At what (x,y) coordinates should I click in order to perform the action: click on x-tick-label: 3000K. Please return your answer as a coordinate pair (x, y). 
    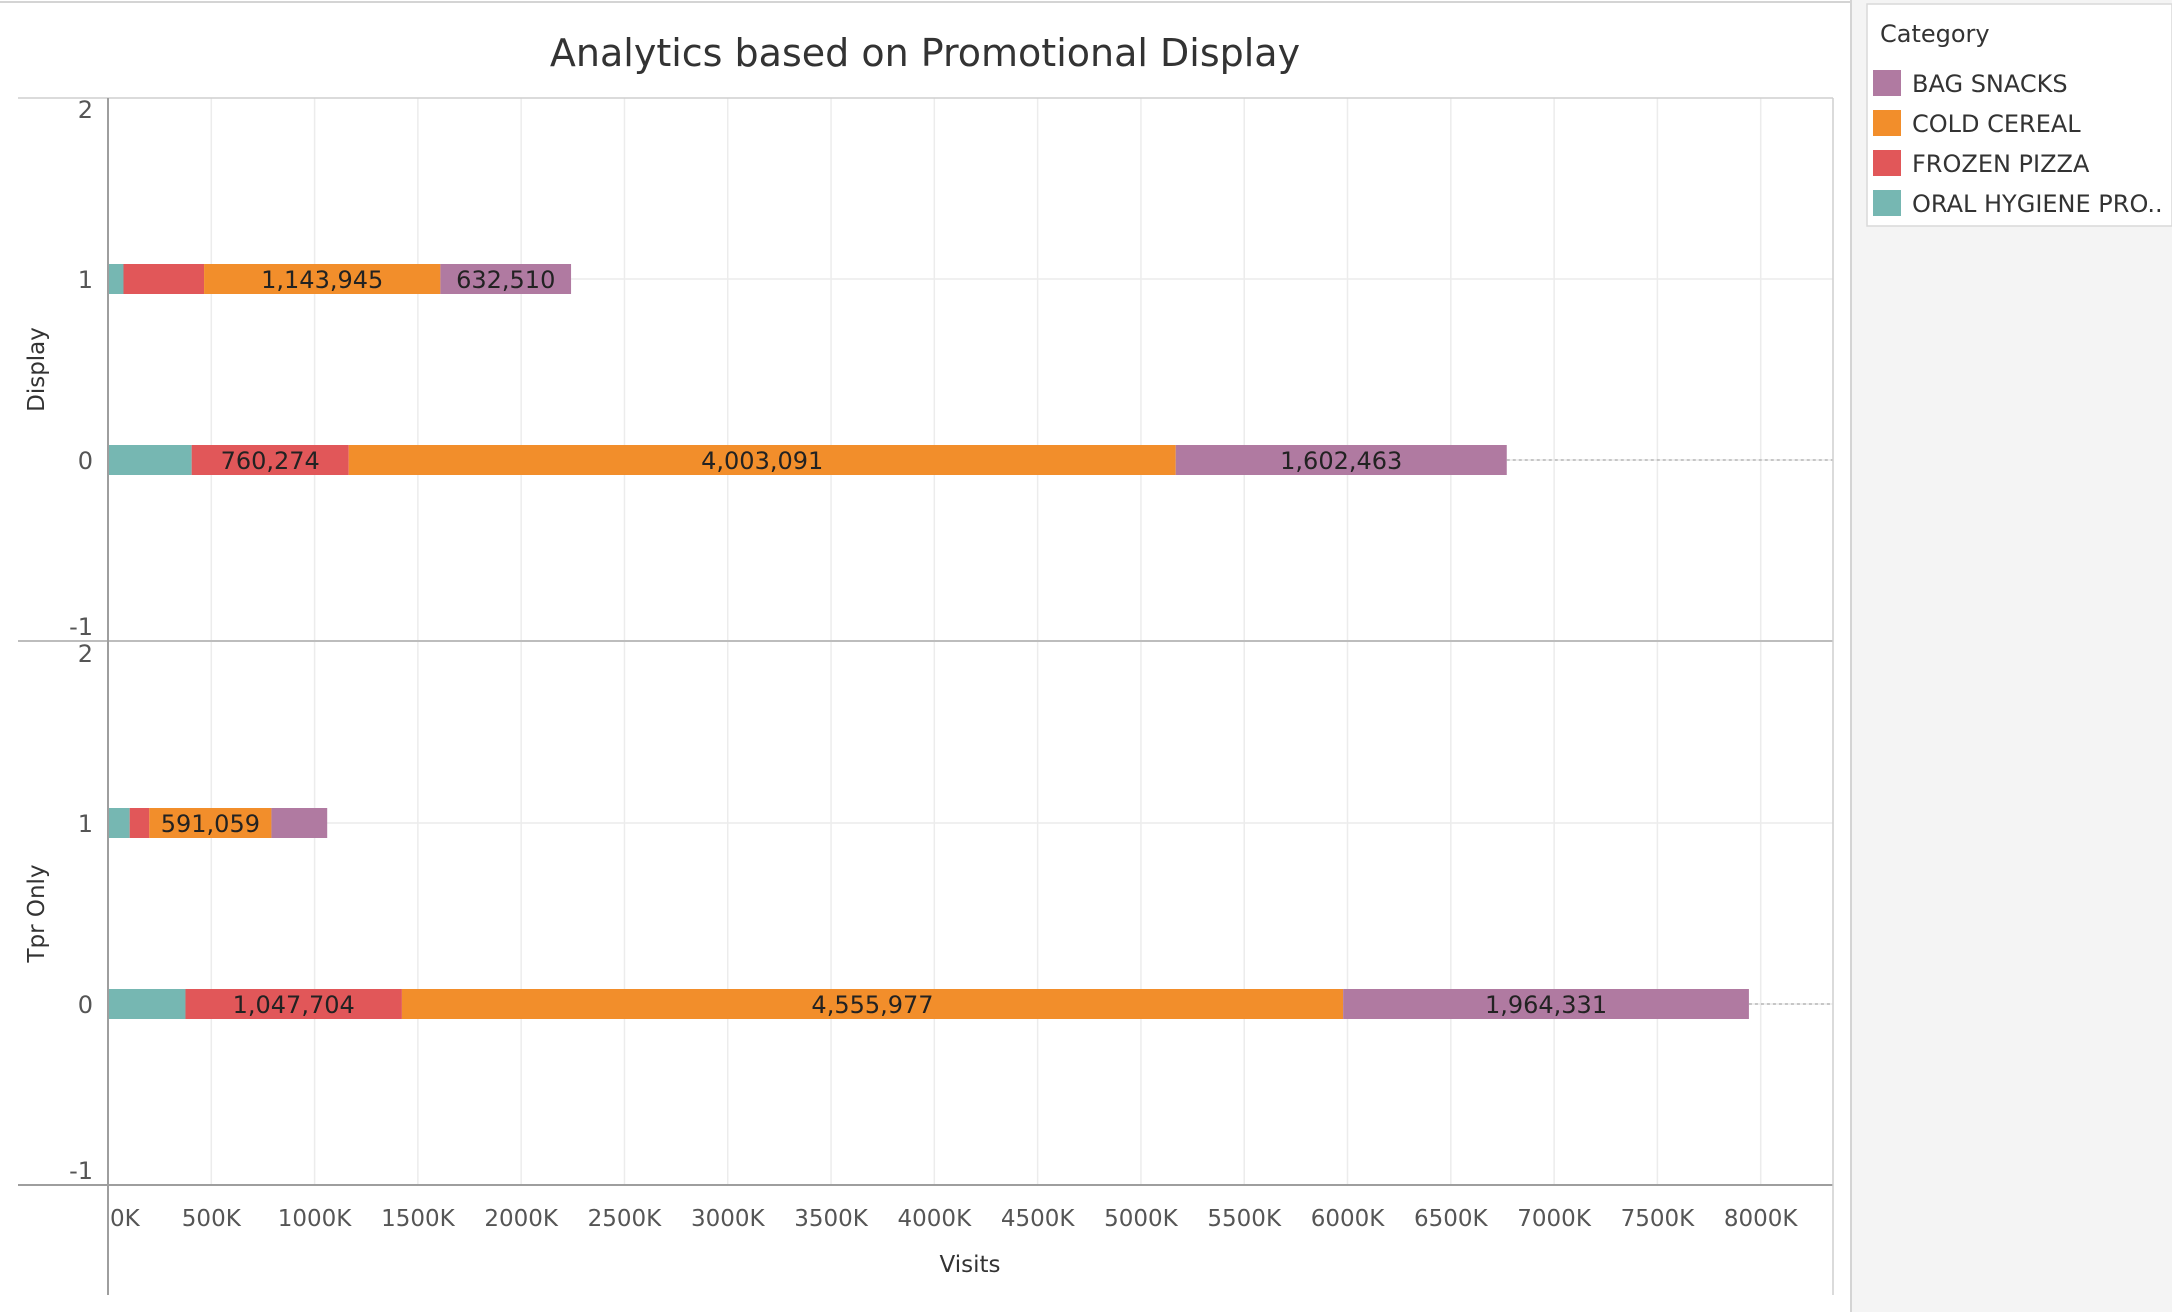
    Looking at the image, I should click on (728, 1219).